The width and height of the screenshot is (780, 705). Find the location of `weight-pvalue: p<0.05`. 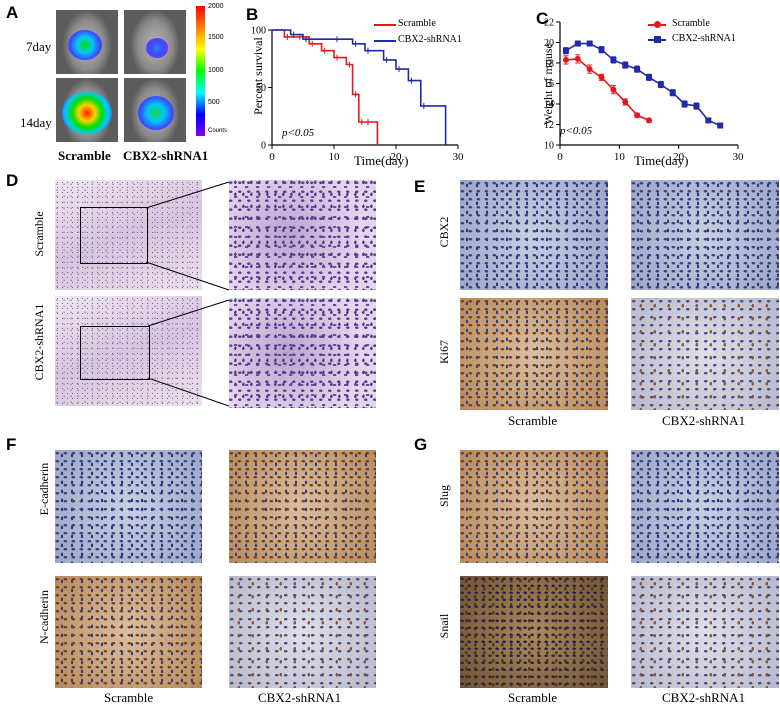

weight-pvalue: p<0.05 is located at coordinates (576, 131).